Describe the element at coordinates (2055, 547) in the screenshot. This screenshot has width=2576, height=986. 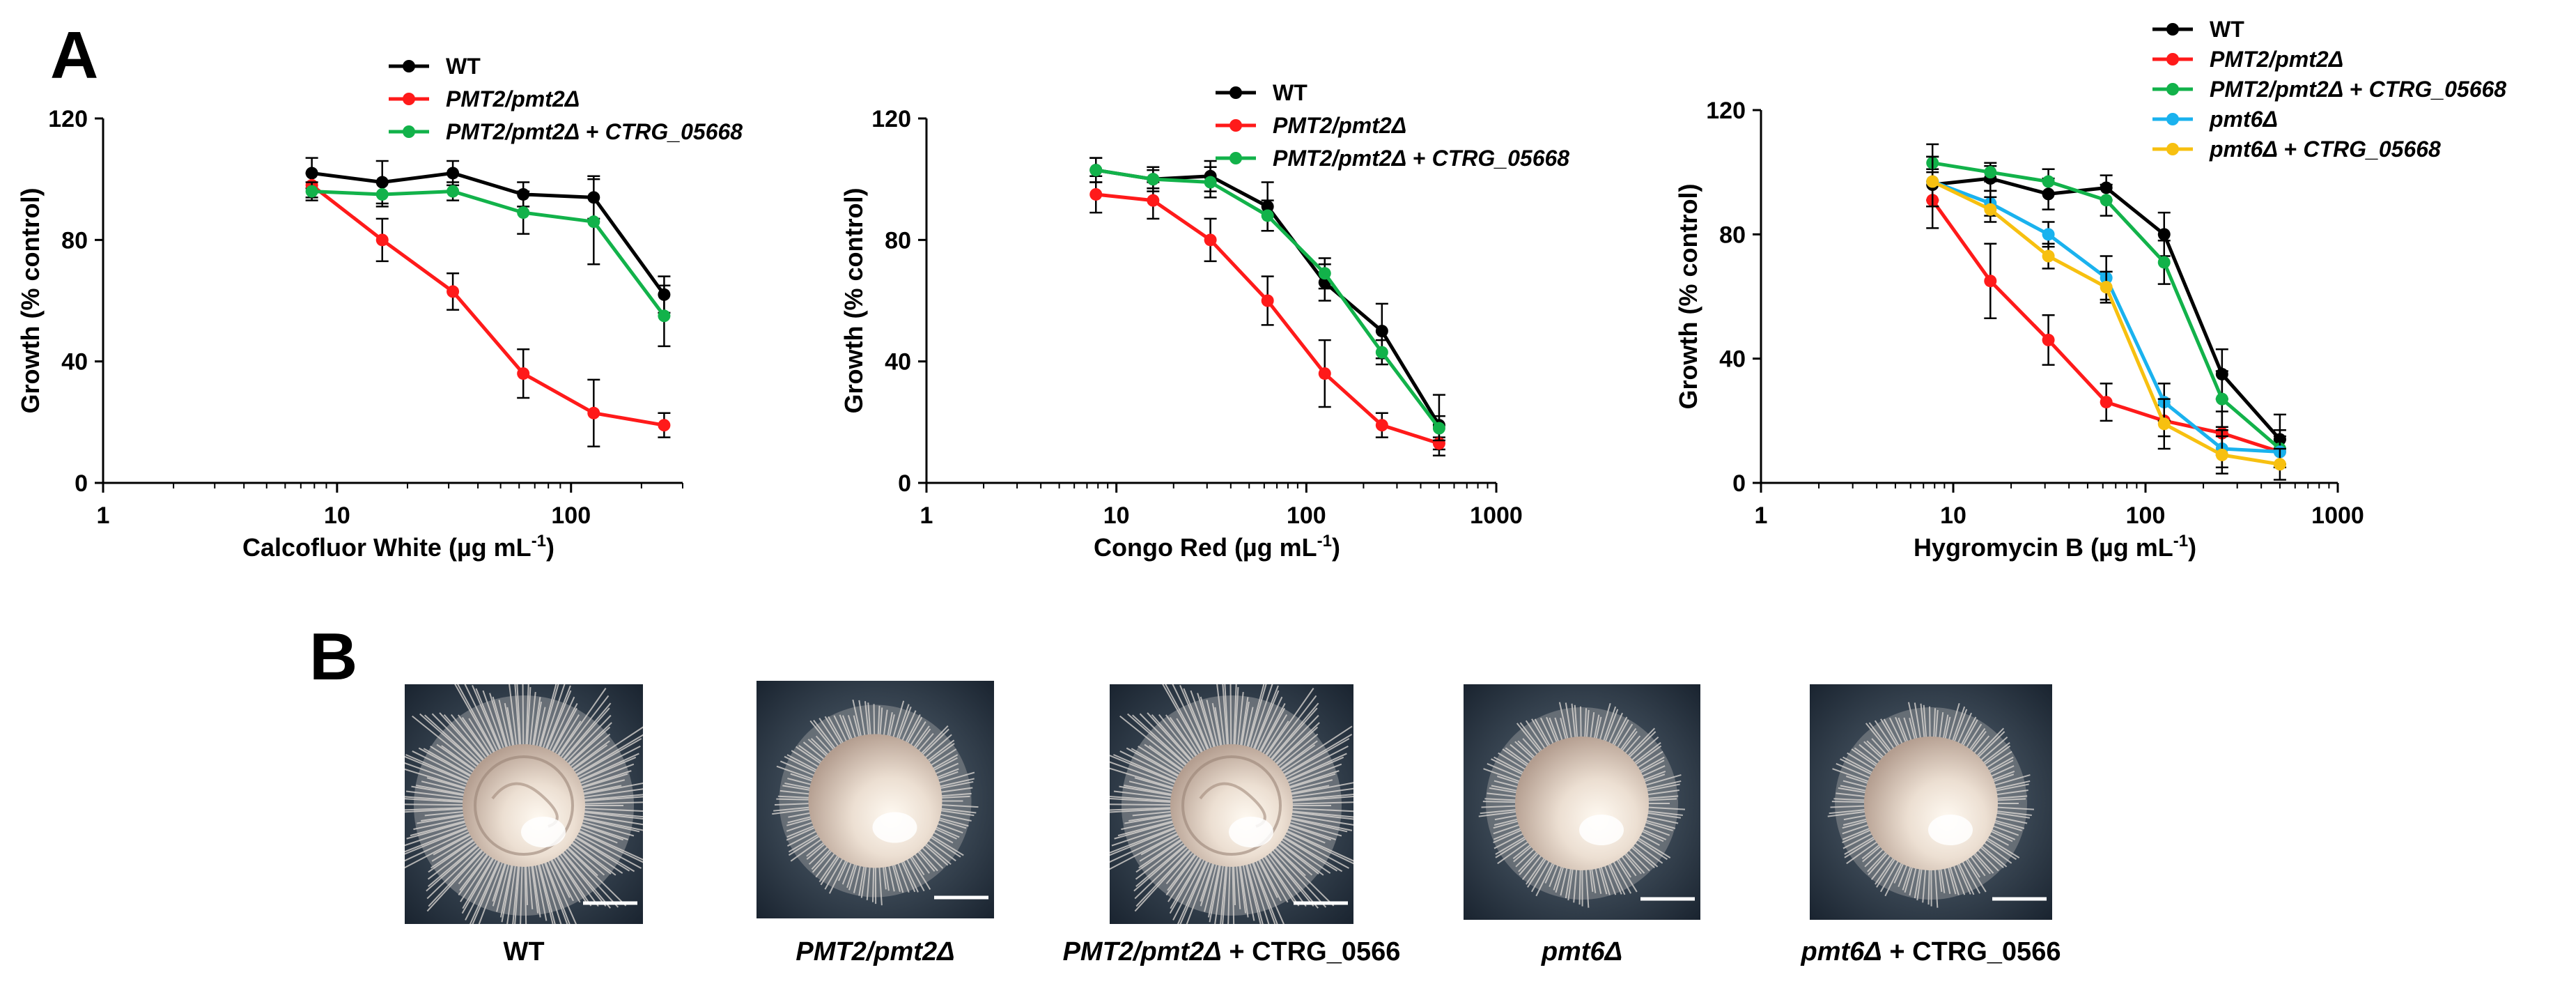
I see `x-axis-title: Hygromycin B (µg mL-1)` at that location.